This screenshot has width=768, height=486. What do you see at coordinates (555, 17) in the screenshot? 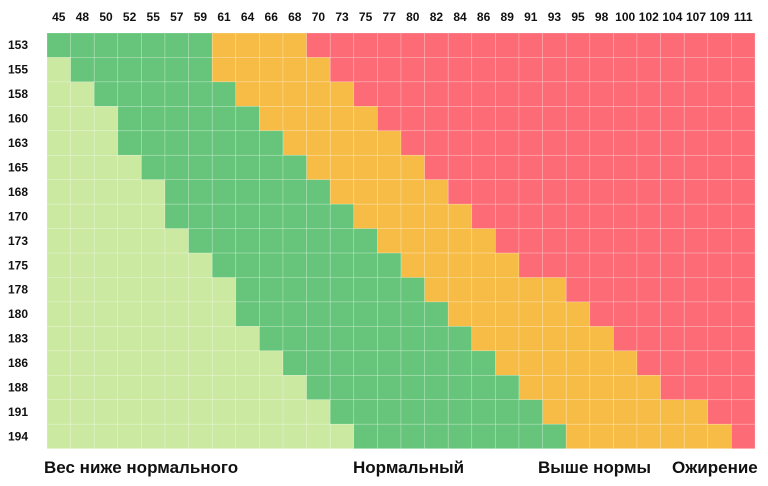
I see `x-tick-label: 93` at bounding box center [555, 17].